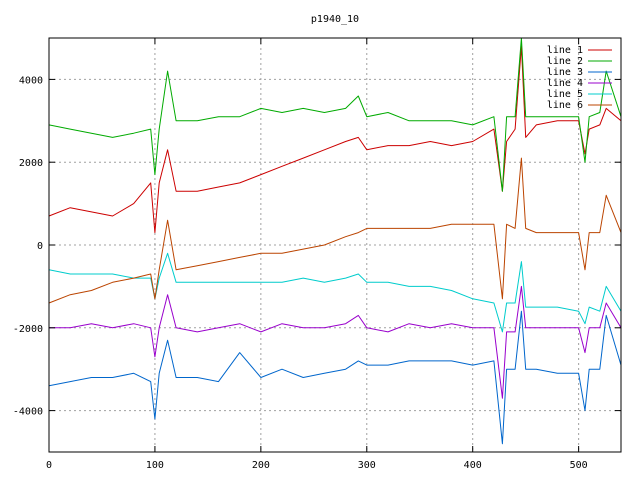  I want to click on legend-label: line 5, so click(565, 94).